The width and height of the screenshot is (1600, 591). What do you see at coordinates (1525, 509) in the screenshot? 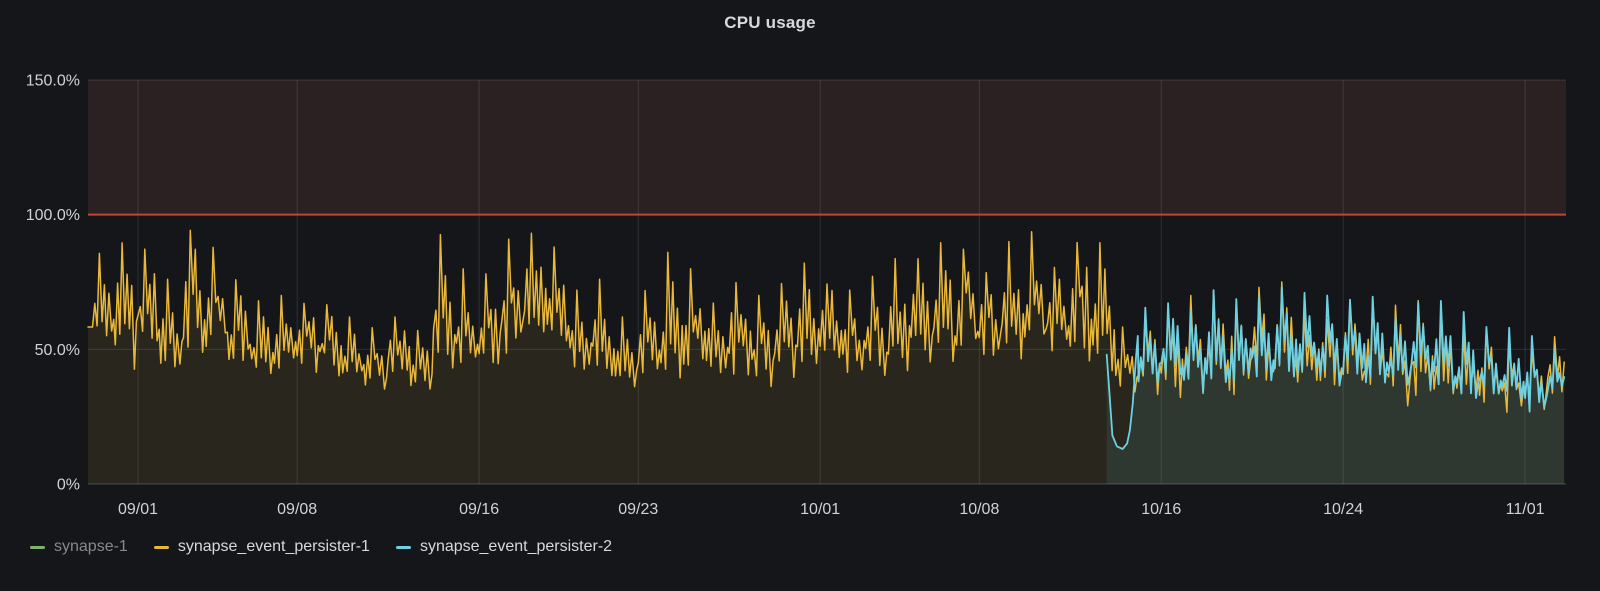
I see `x-tick-label: 11/01` at bounding box center [1525, 509].